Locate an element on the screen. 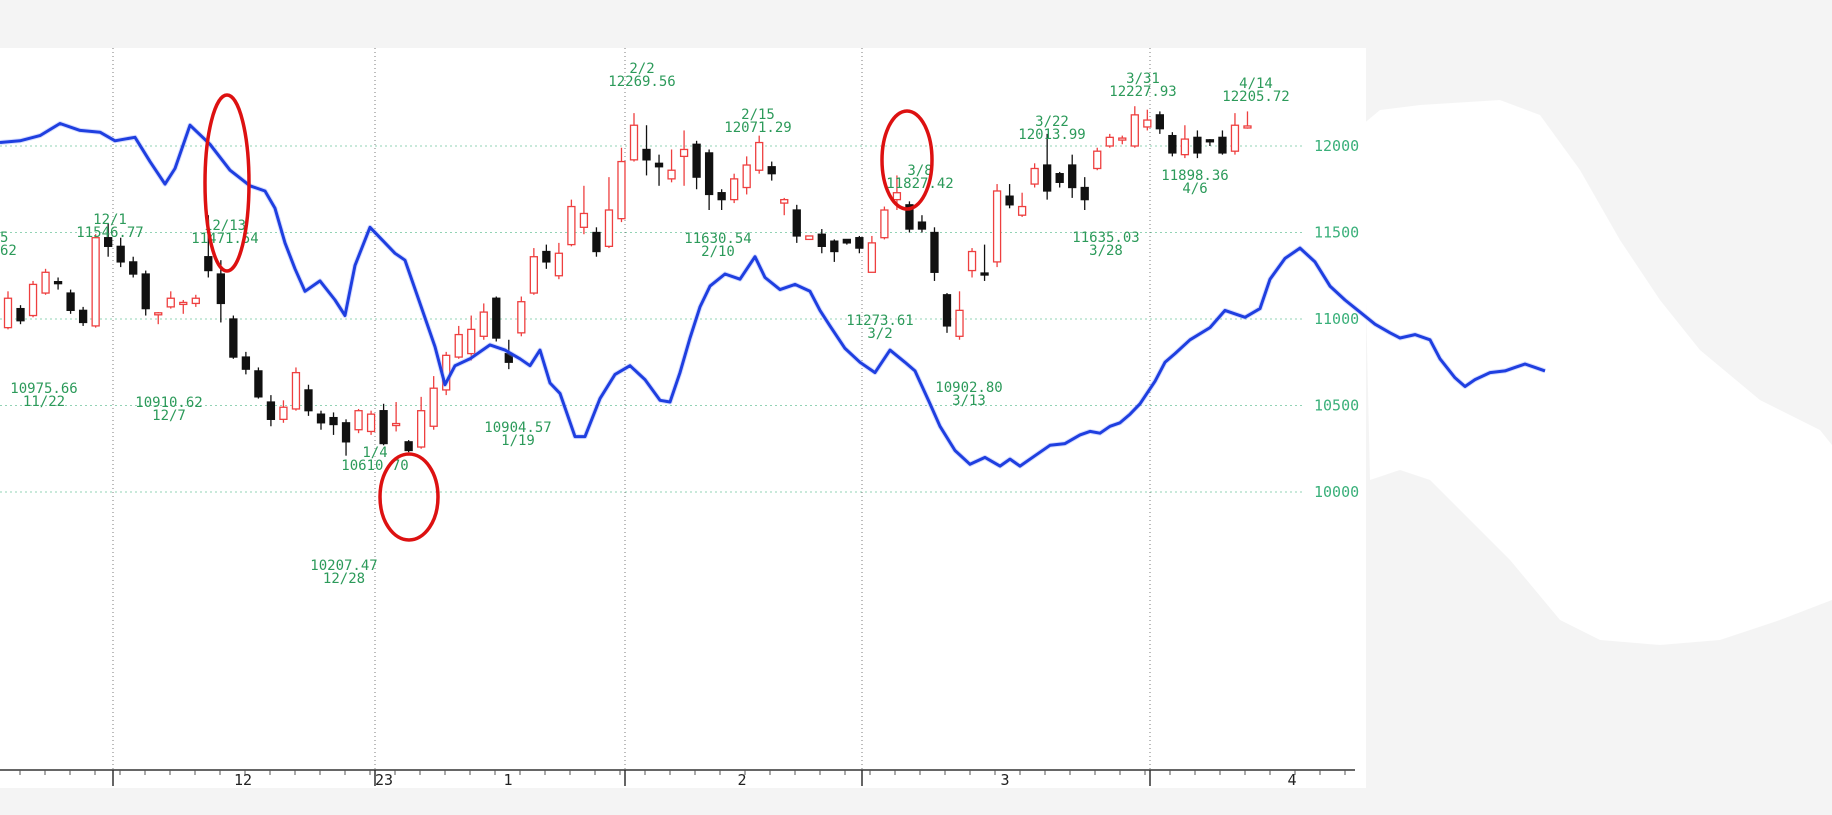 The width and height of the screenshot is (1832, 815). marker-value: 12013.99 is located at coordinates (1051, 135).